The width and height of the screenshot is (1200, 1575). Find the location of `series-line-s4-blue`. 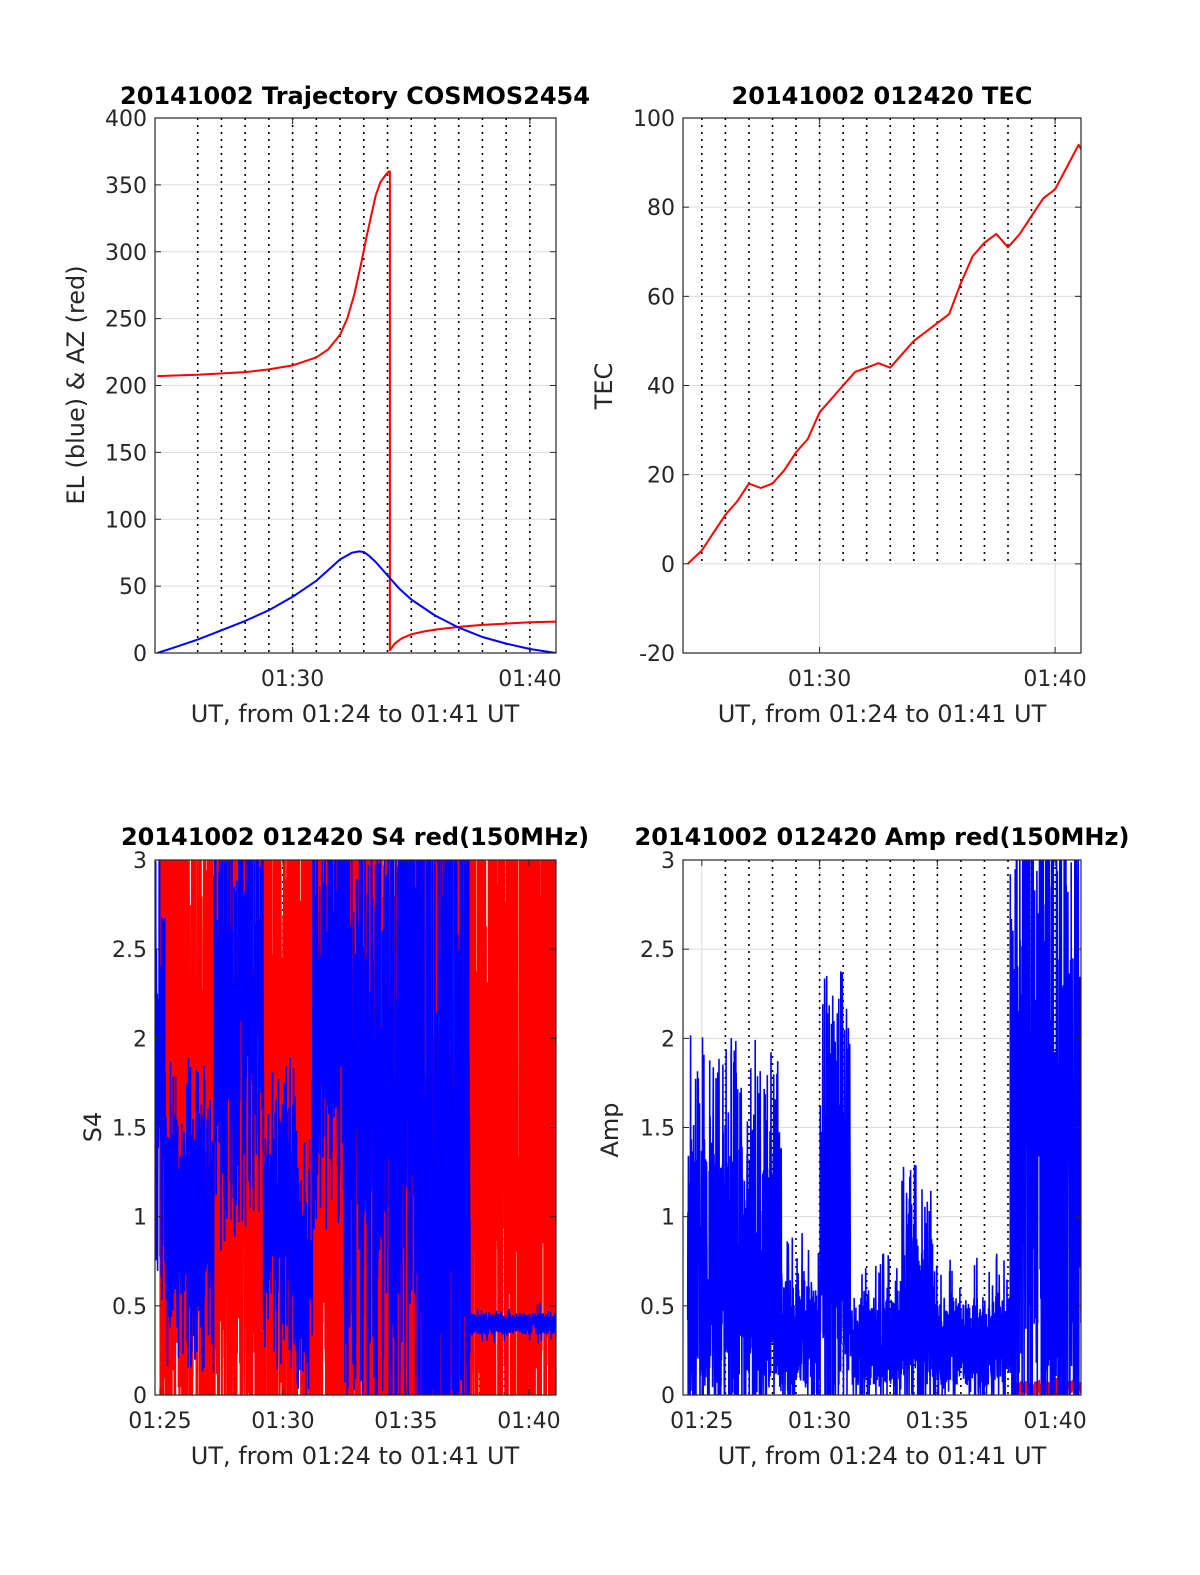

series-line-s4-blue is located at coordinates (355, 1127).